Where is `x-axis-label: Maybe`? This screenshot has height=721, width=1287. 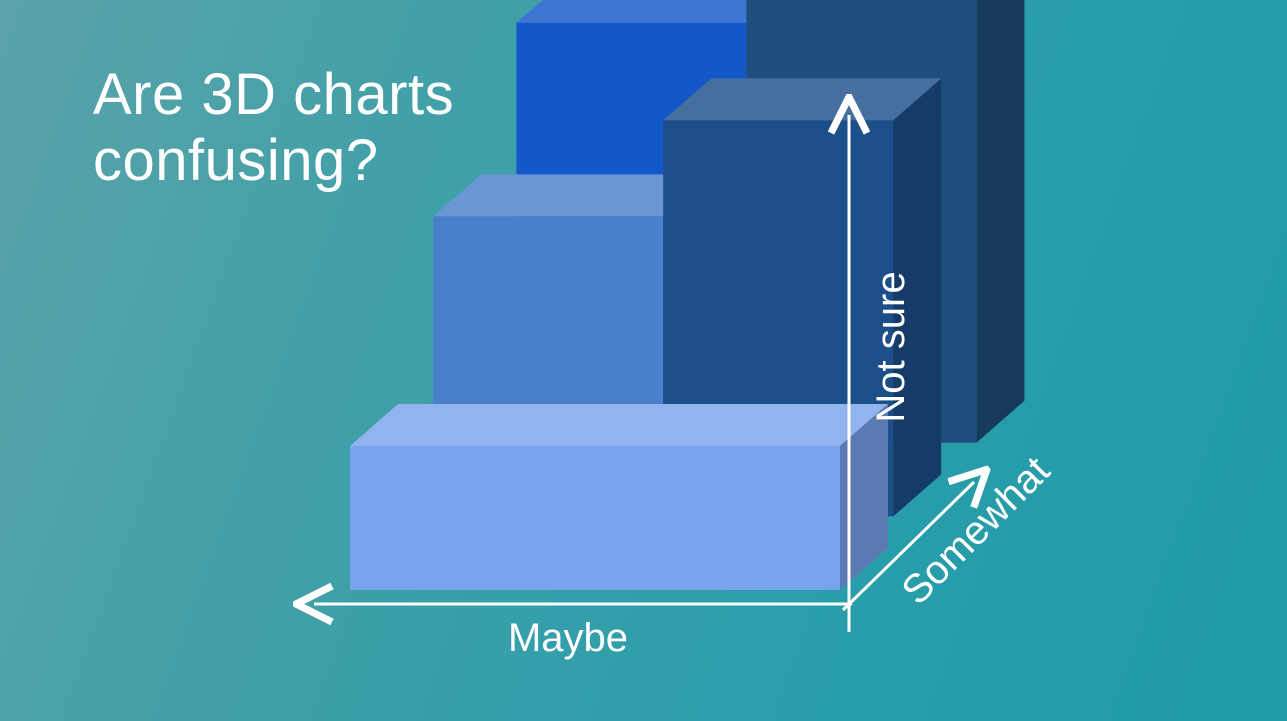
x-axis-label: Maybe is located at coordinates (568, 638).